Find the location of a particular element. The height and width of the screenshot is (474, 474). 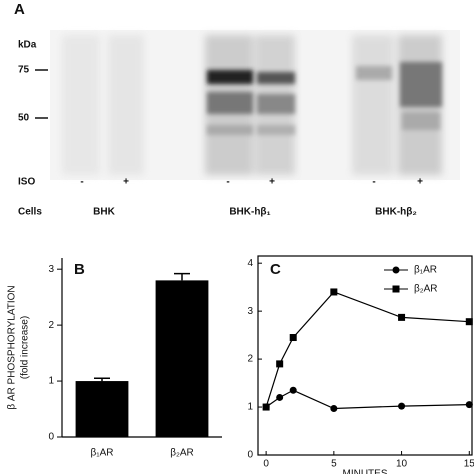

x-tick-label: 5 is located at coordinates (334, 464).